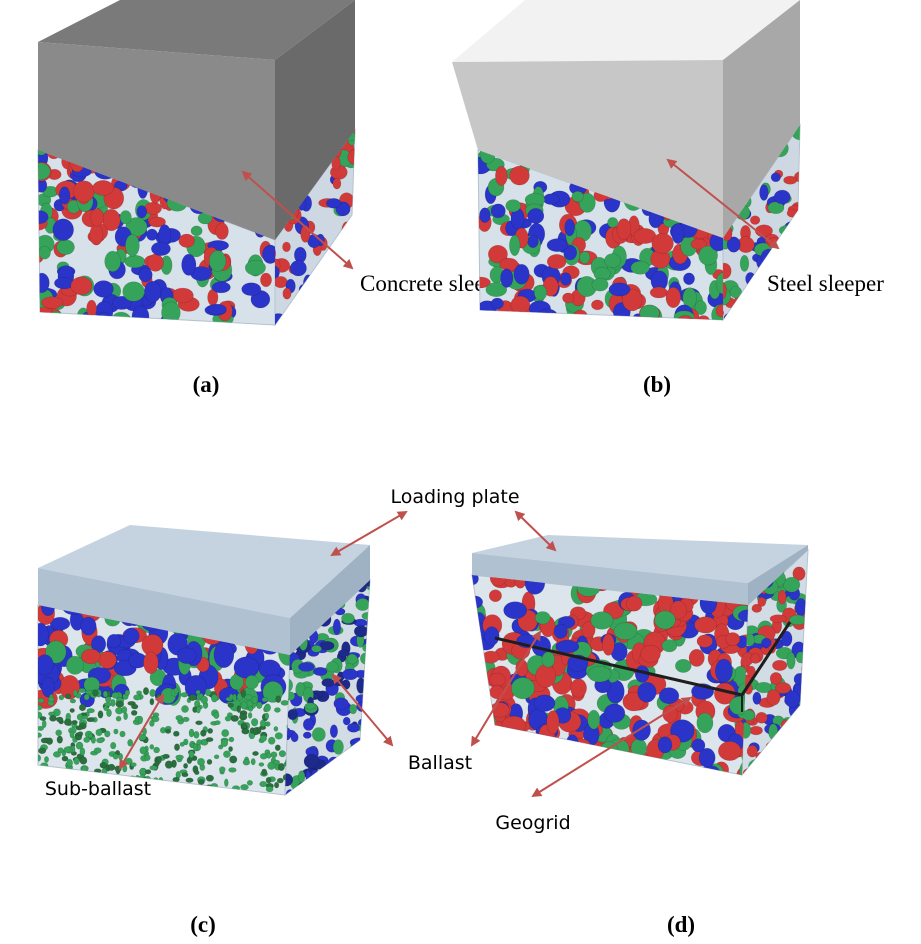 Image resolution: width=921 pixels, height=944 pixels. What do you see at coordinates (156, 141) in the screenshot?
I see `sleeper-front` at bounding box center [156, 141].